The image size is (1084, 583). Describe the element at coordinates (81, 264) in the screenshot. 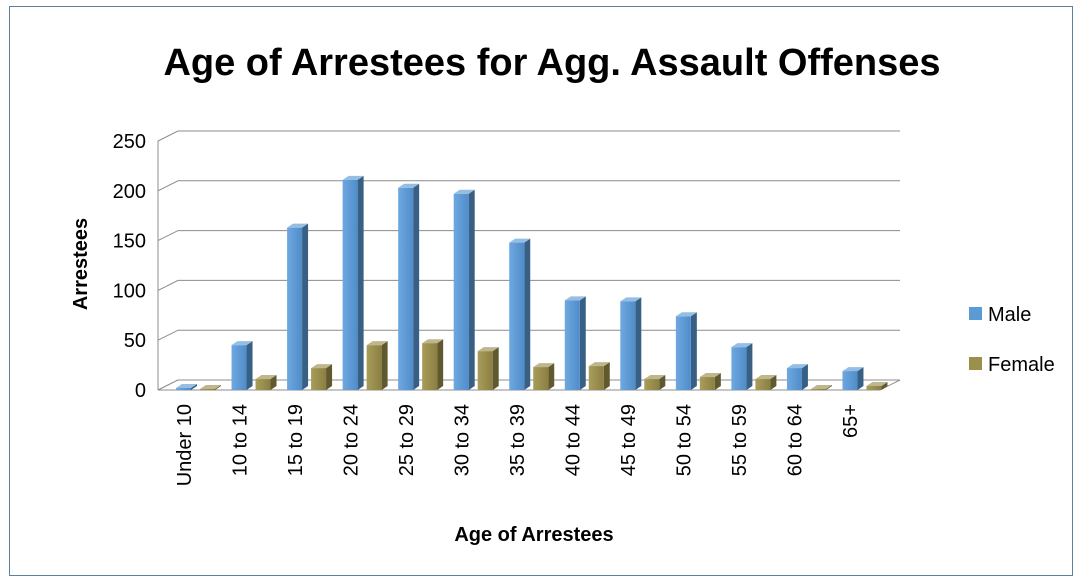

I see `y-axis-title: Arrestees` at that location.